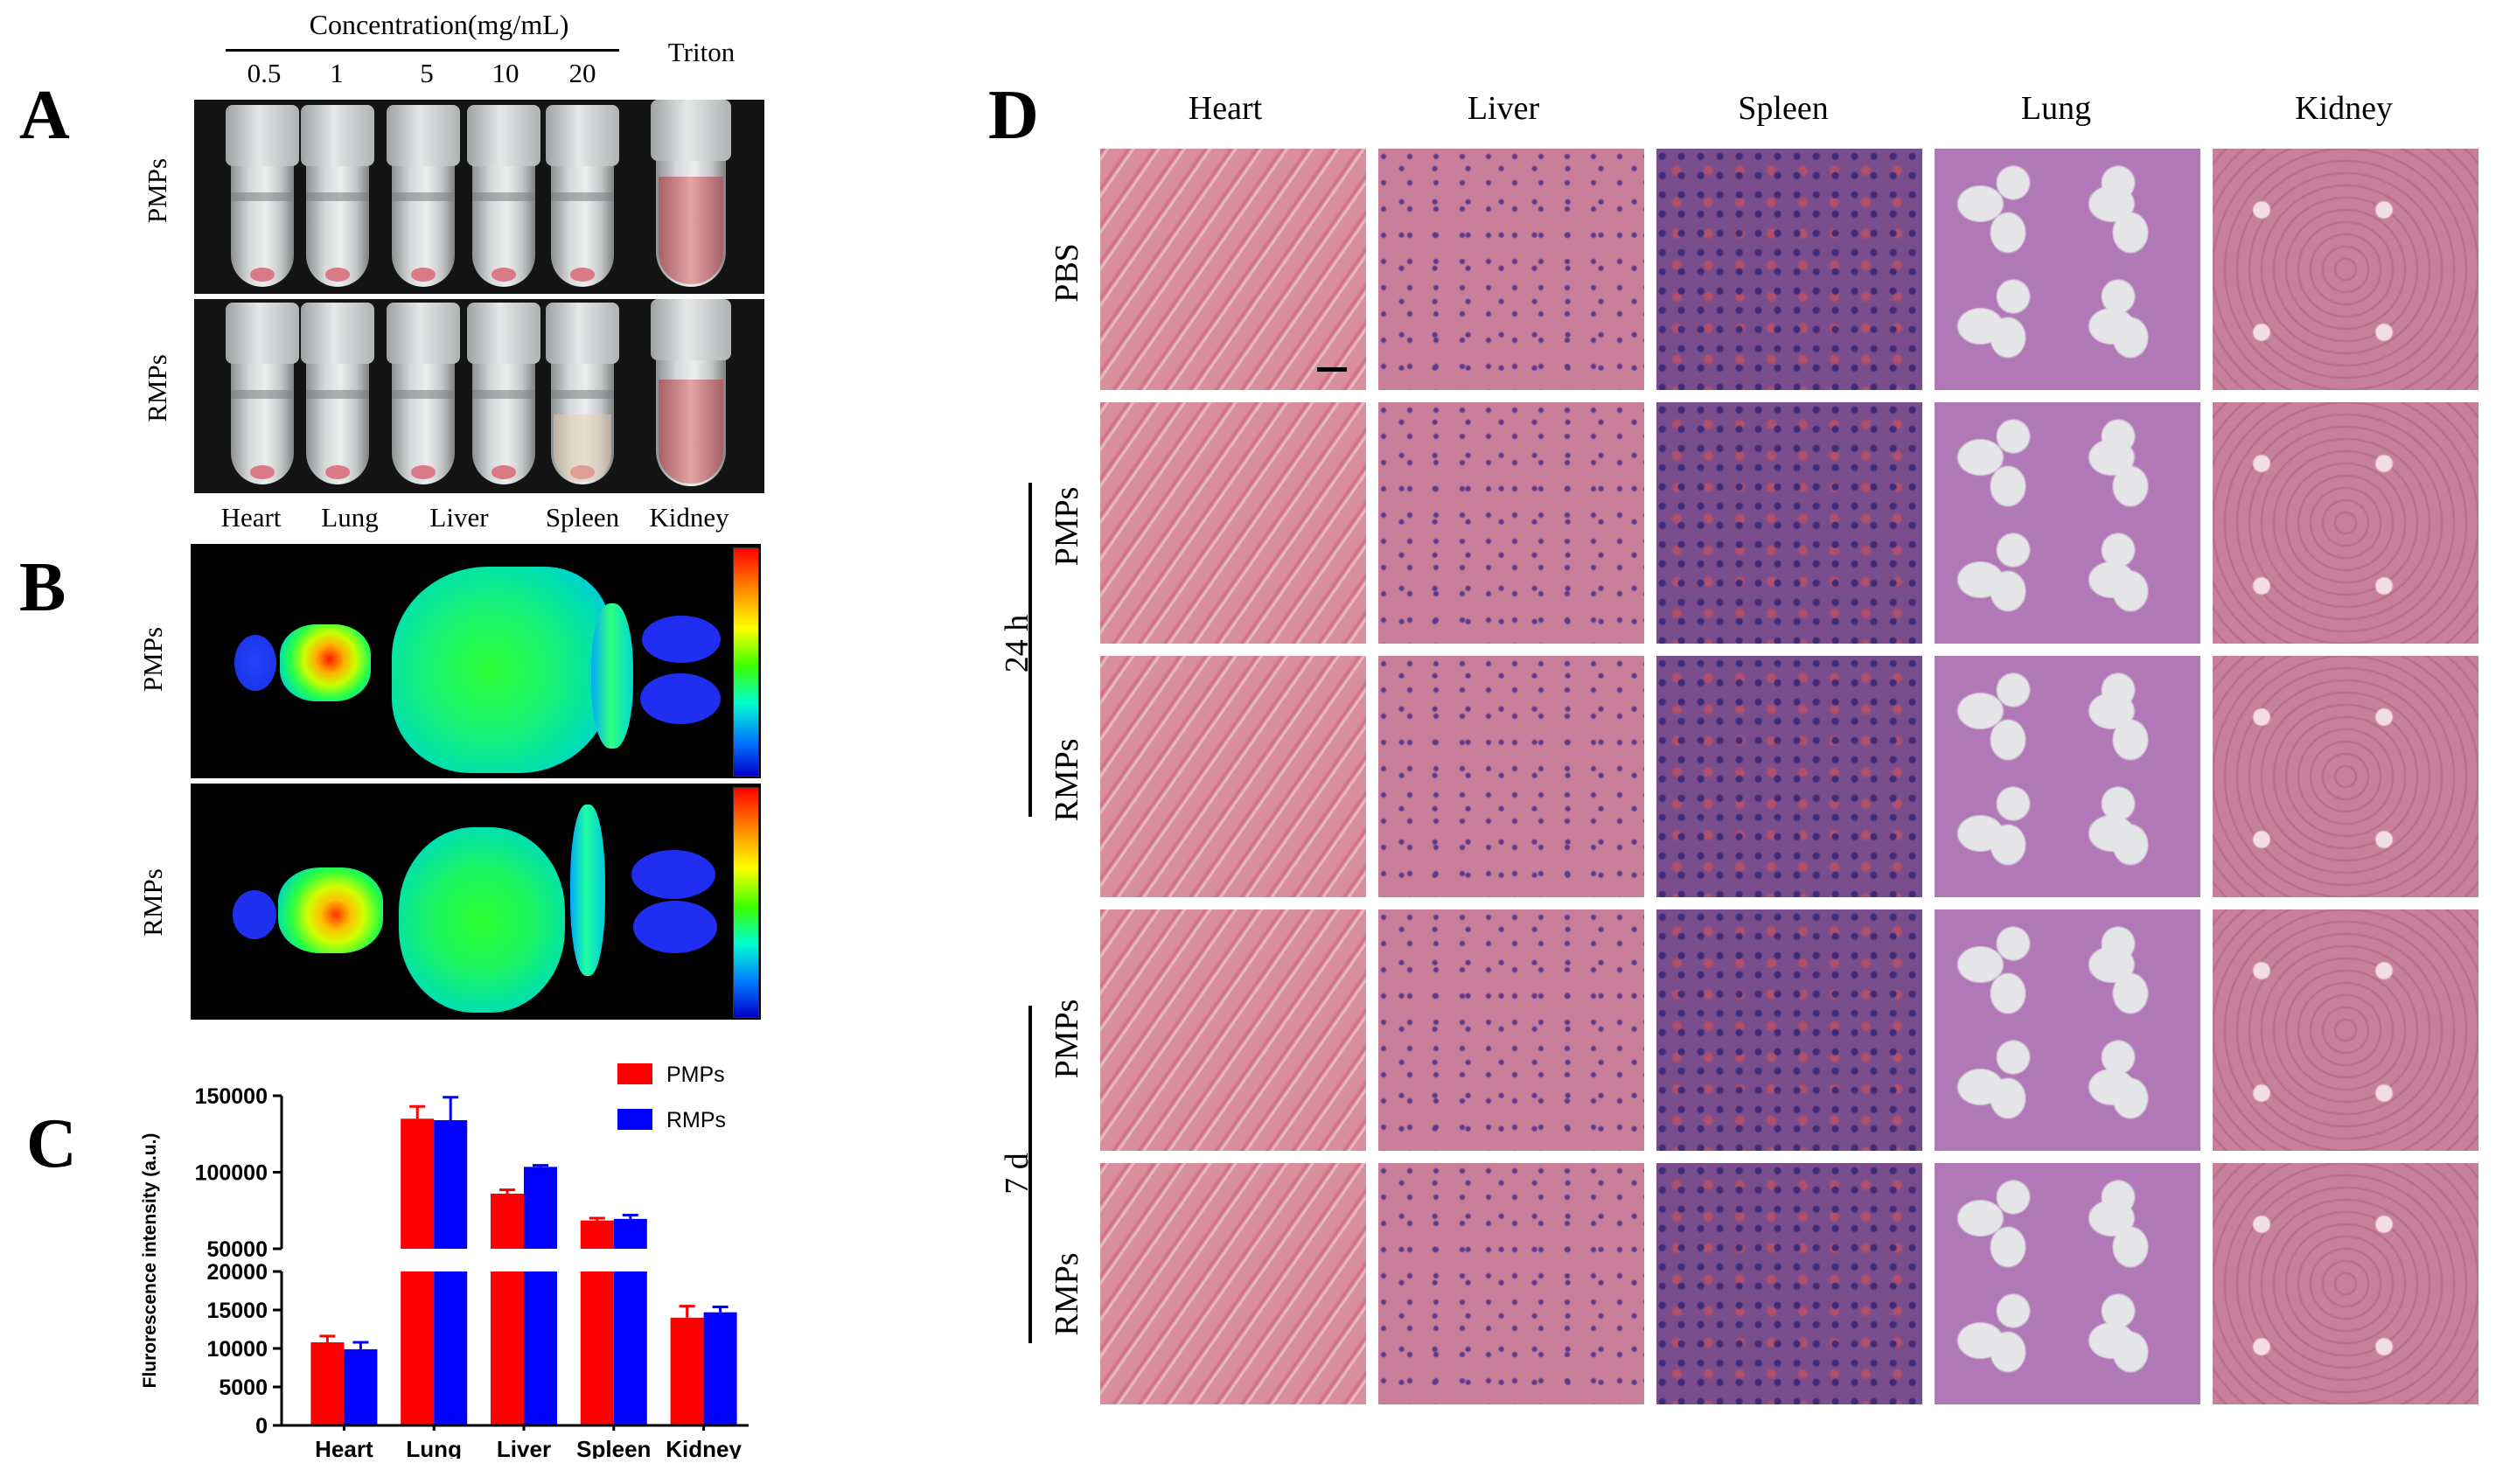 This screenshot has width=2496, height=1484. What do you see at coordinates (42, 587) in the screenshot?
I see `panel-label-b: B` at bounding box center [42, 587].